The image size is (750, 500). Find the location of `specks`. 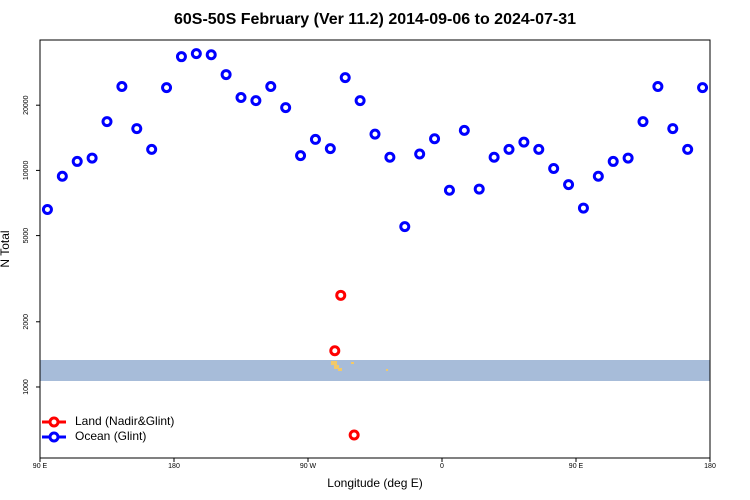

specks is located at coordinates (359, 366).